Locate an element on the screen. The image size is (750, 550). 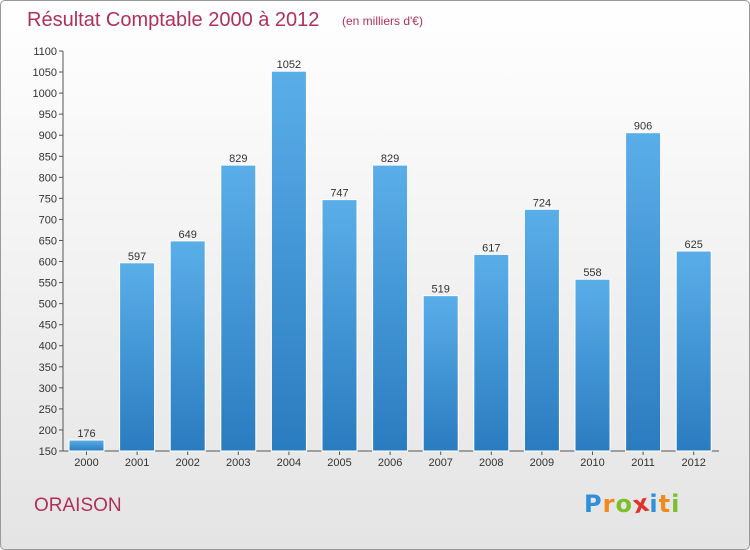
y-tick-label: 500 is located at coordinates (48, 305).